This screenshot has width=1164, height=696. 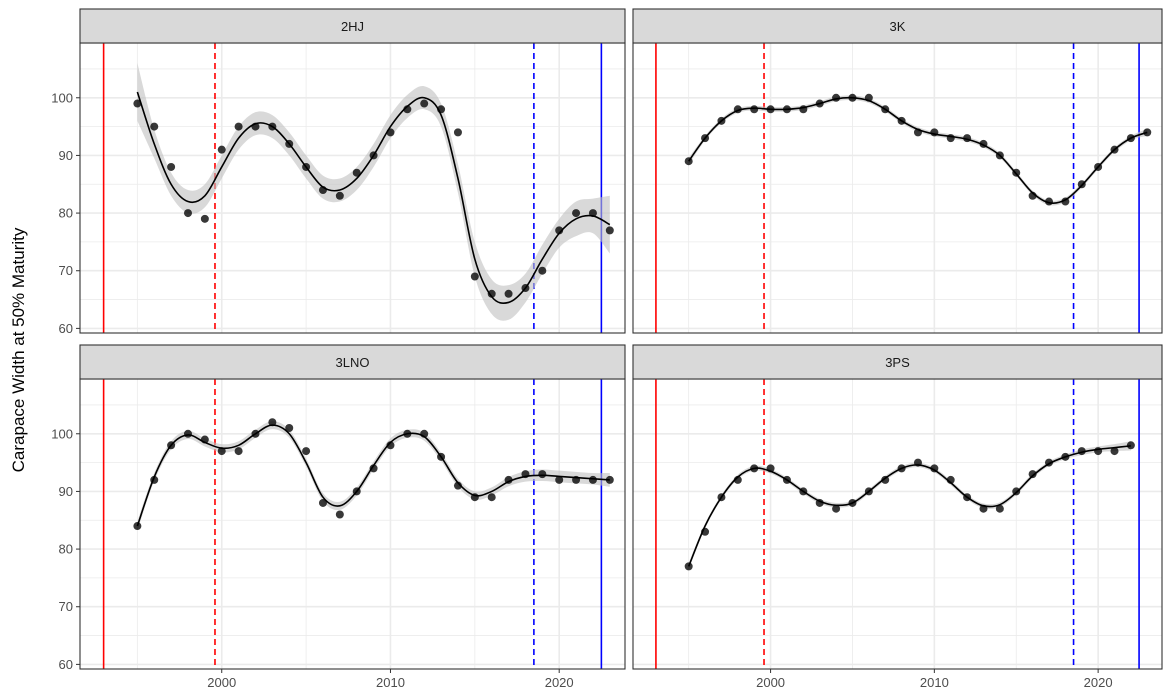 I want to click on facet-label: 2HJ, so click(x=352, y=26).